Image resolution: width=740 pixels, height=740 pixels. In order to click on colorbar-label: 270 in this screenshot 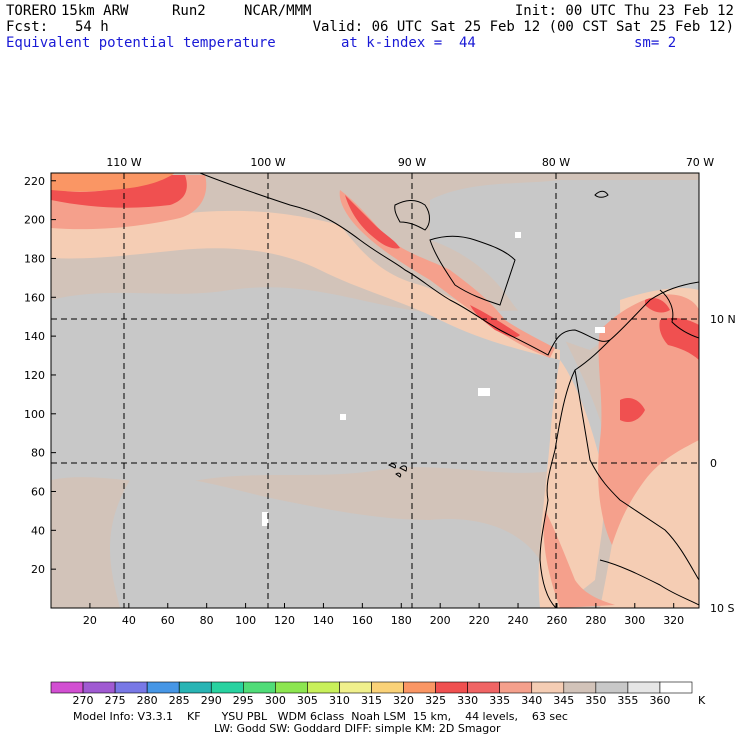, I will do `click(83, 700)`.